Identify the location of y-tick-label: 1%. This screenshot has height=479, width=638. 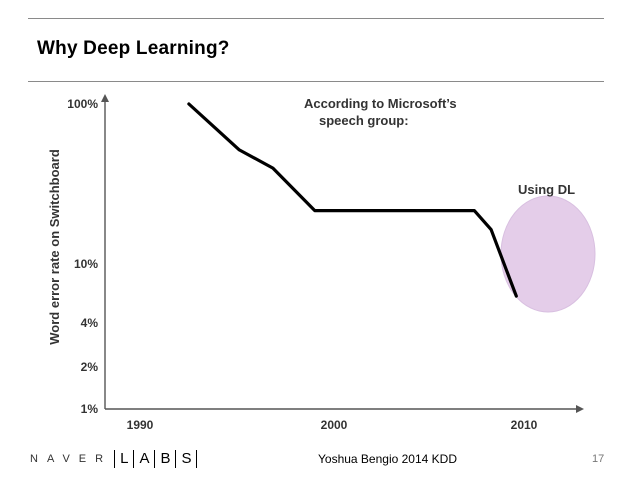
(90, 409).